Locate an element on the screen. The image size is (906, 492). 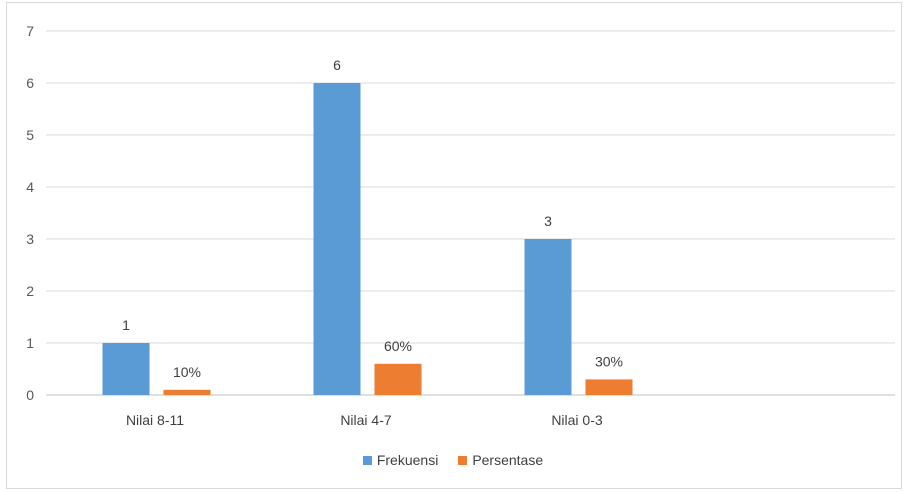
data-label-persentase-1: 10% is located at coordinates (187, 372).